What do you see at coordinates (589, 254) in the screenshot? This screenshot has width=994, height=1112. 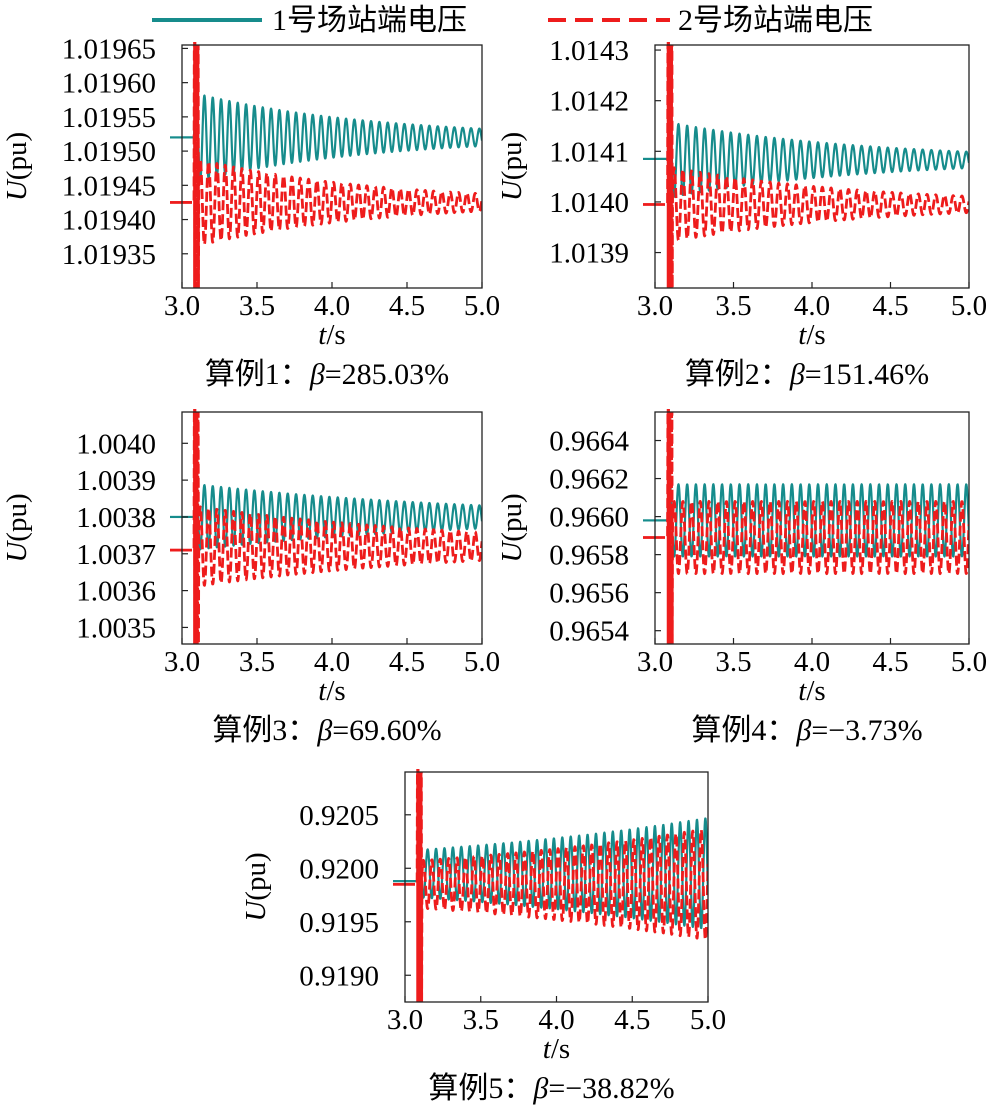 I see `y-tick-label: 1.0139` at bounding box center [589, 254].